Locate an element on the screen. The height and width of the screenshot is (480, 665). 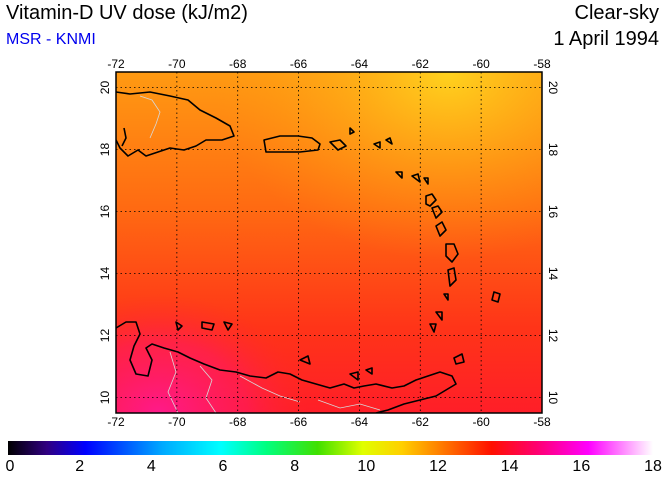
map-title: Vitamin-D UV dose (kJ/m2) is located at coordinates (127, 13).